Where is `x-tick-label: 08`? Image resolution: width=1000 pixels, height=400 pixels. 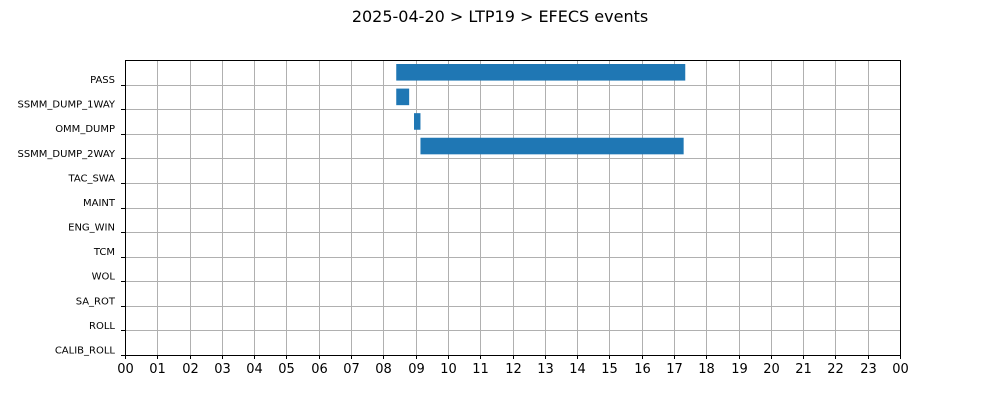
x-tick-label: 08 is located at coordinates (383, 369).